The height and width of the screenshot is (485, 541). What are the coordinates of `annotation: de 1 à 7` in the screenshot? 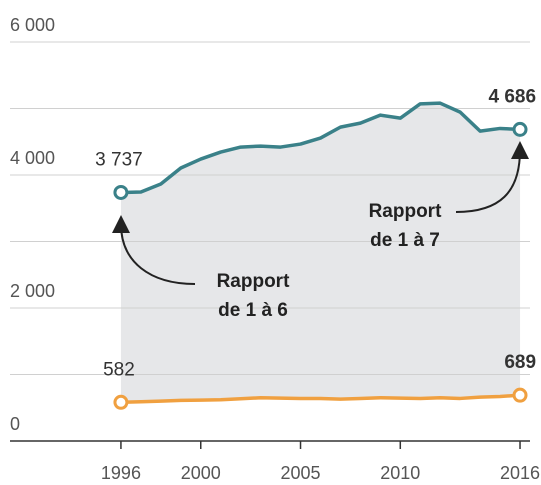 It's located at (405, 240).